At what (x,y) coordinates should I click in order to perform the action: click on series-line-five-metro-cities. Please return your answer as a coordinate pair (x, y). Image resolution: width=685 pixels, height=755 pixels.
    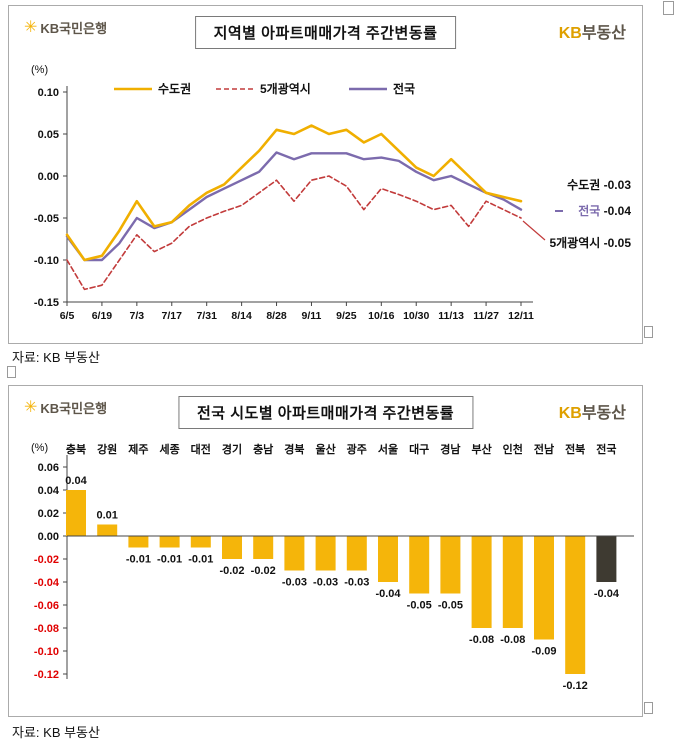
    Looking at the image, I should click on (294, 233).